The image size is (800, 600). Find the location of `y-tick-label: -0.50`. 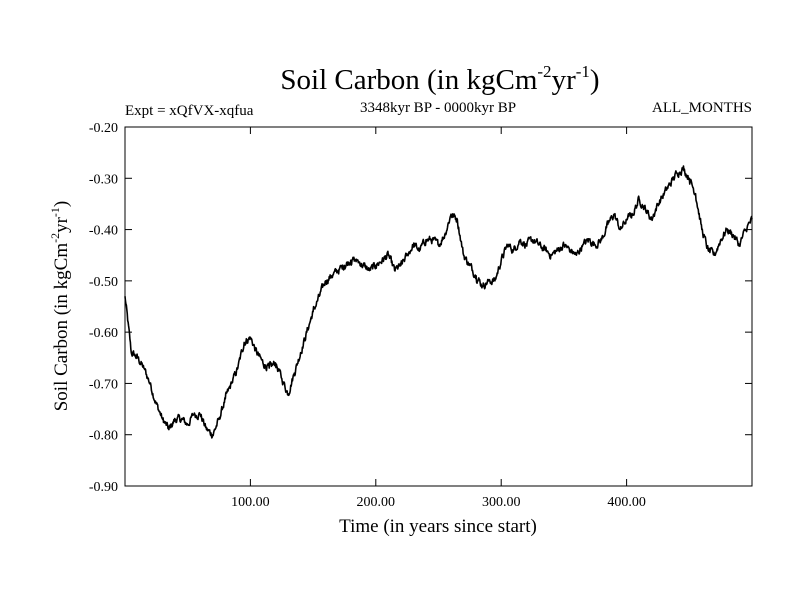

y-tick-label: -0.50 is located at coordinates (103, 282).